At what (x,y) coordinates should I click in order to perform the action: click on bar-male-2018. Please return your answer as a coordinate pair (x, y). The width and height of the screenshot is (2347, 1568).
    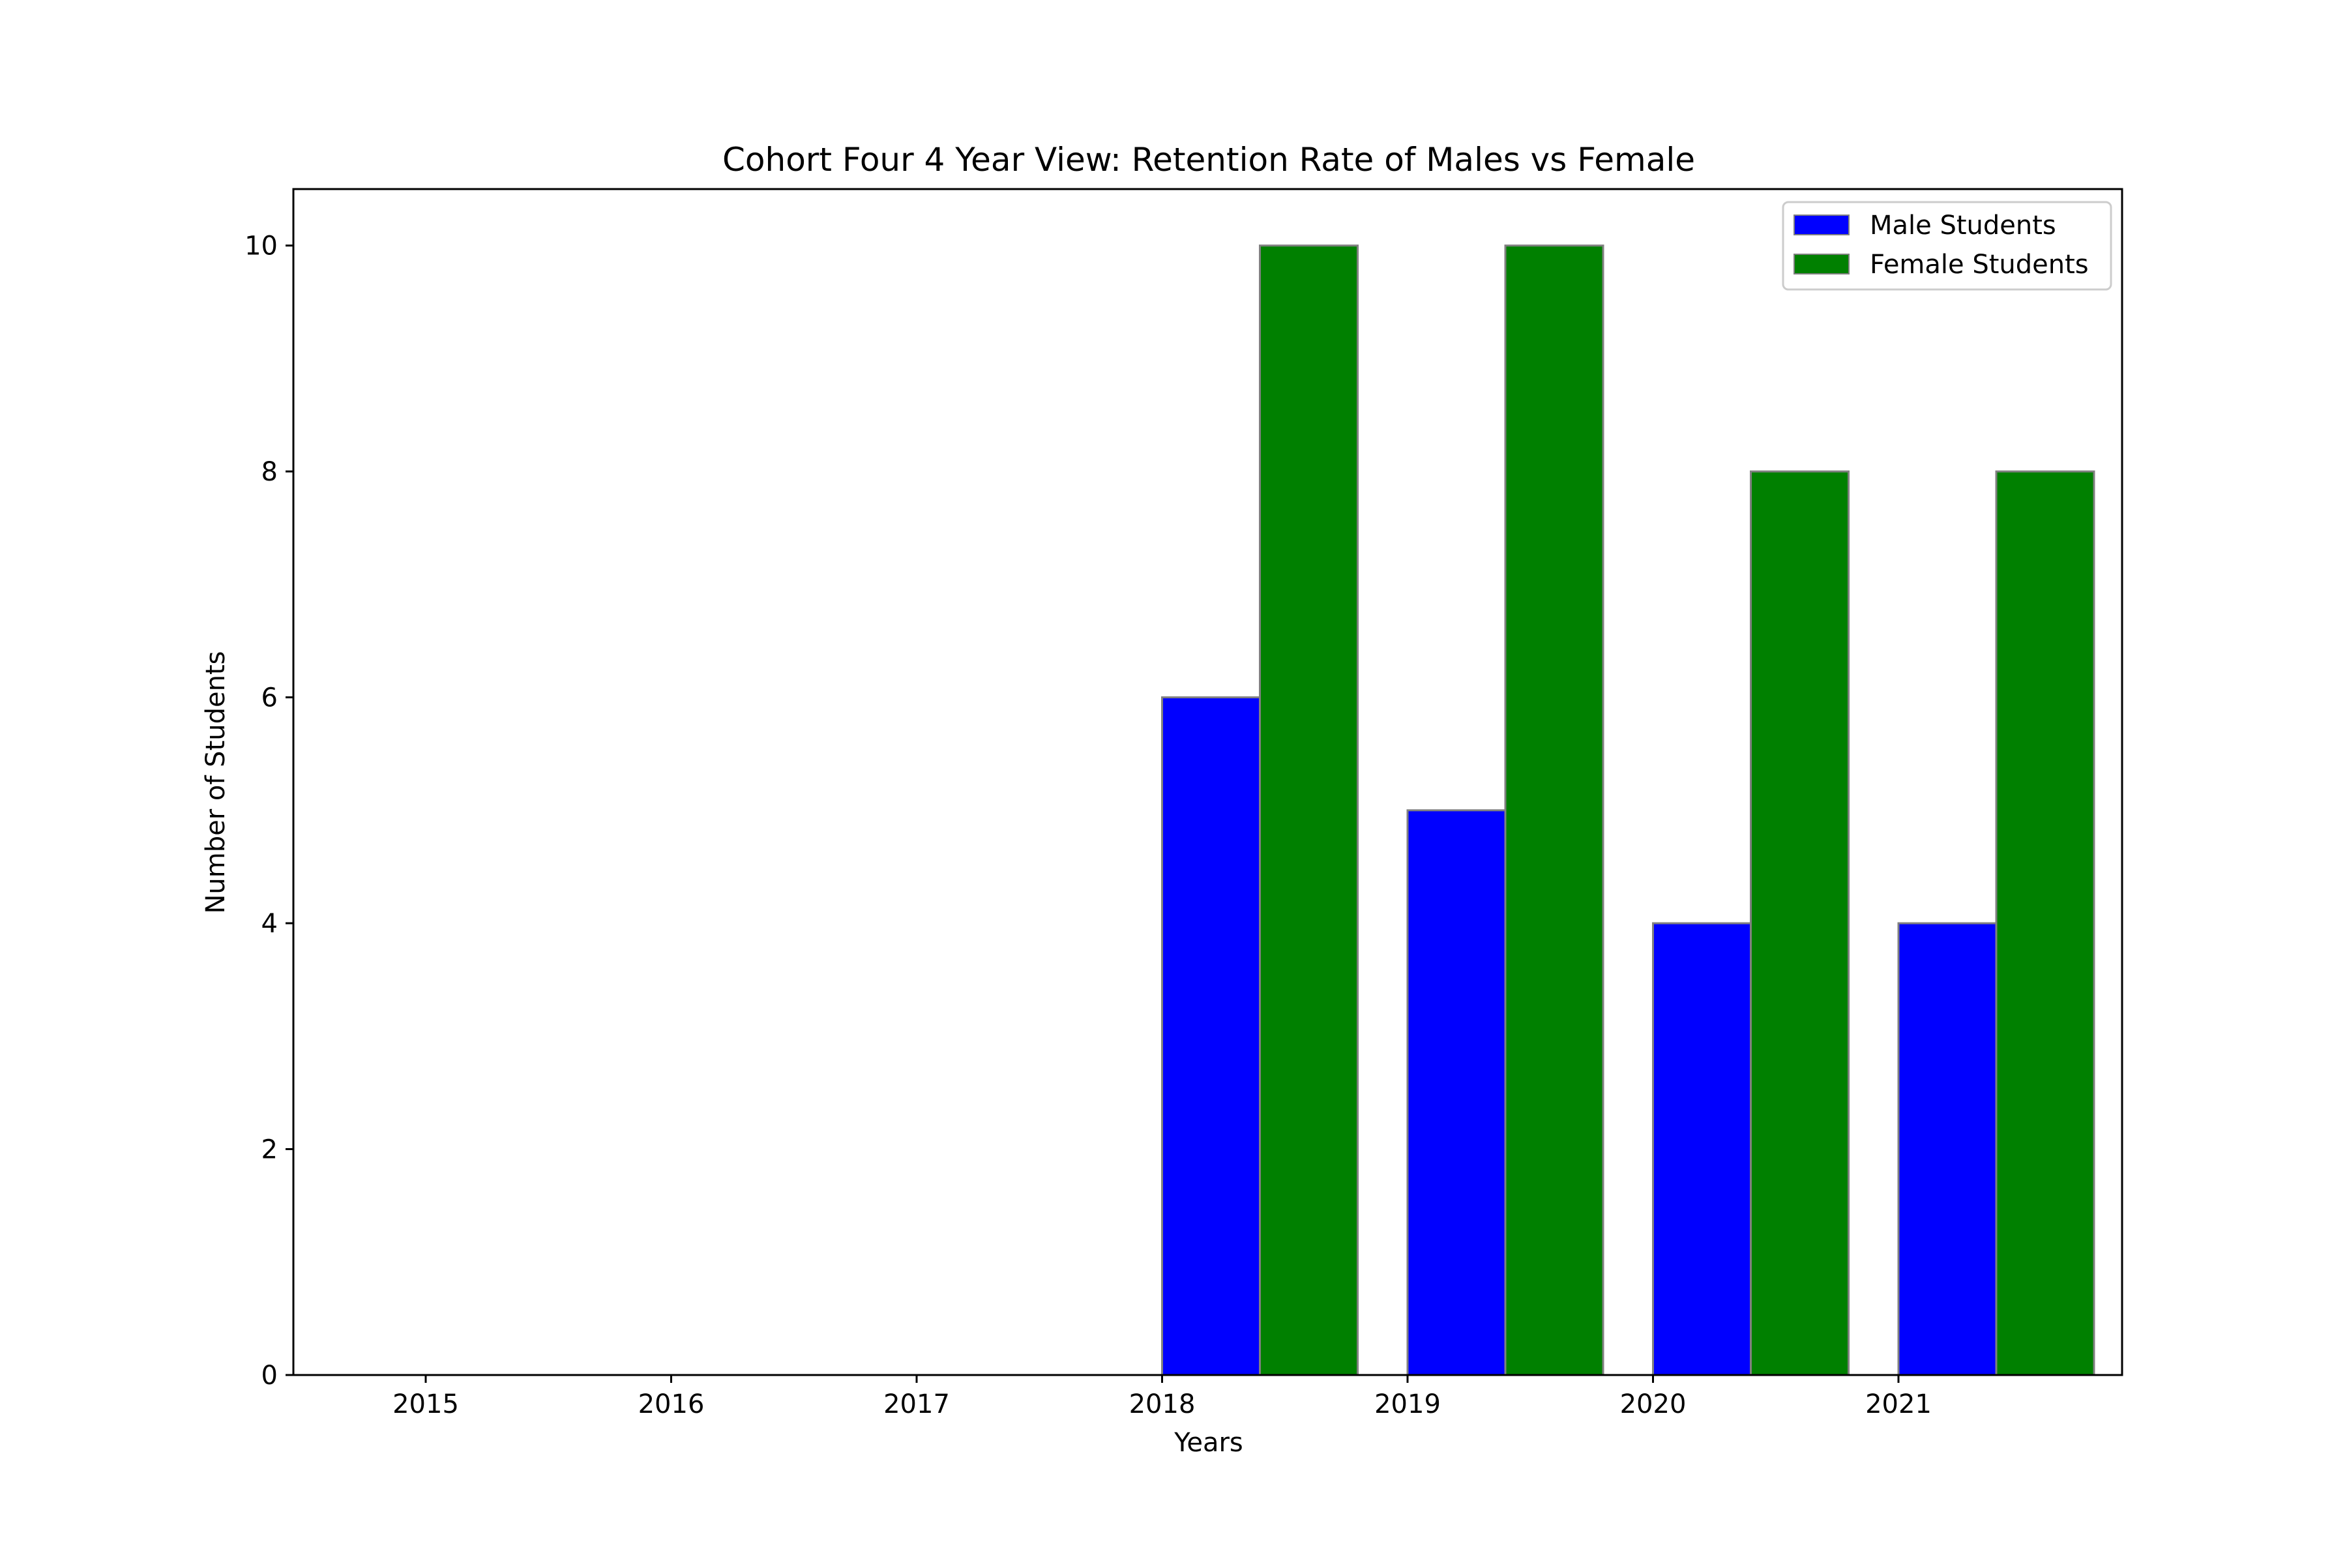
    Looking at the image, I should click on (1211, 1036).